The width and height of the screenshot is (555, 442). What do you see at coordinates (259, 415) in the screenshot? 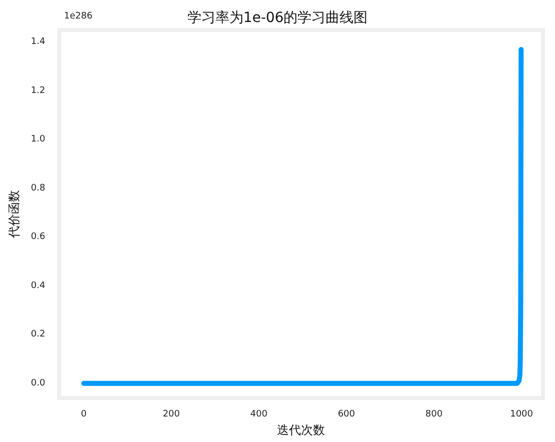
I see `x-tick-label: 400` at bounding box center [259, 415].